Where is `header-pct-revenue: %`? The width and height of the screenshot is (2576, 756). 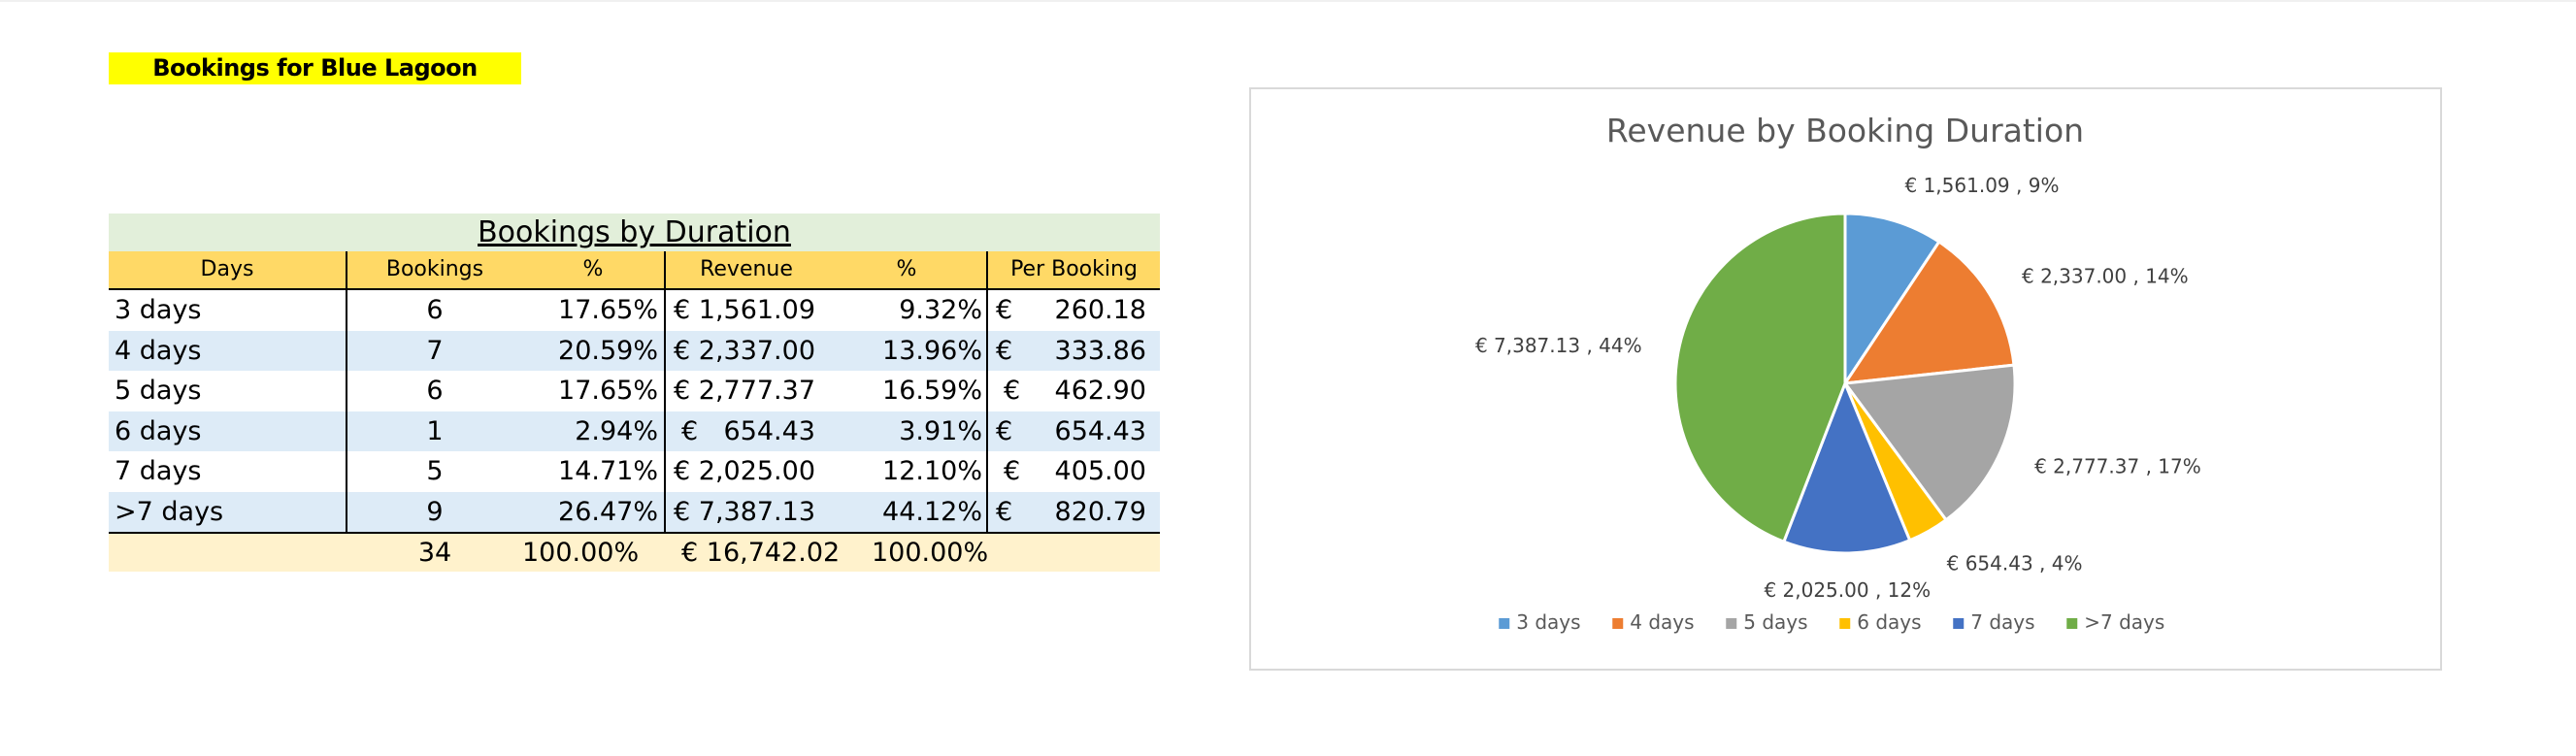 header-pct-revenue: % is located at coordinates (907, 269).